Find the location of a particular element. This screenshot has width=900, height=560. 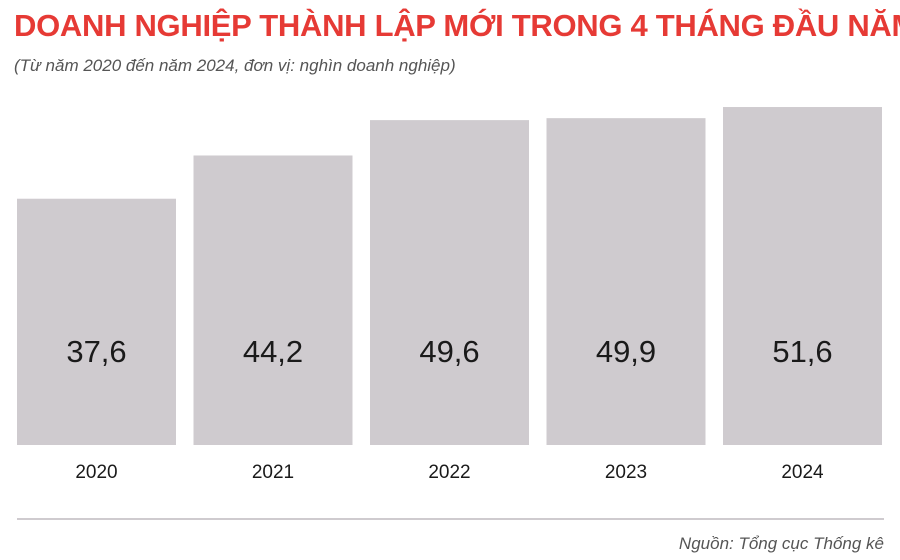

bar-2023 is located at coordinates (626, 281).